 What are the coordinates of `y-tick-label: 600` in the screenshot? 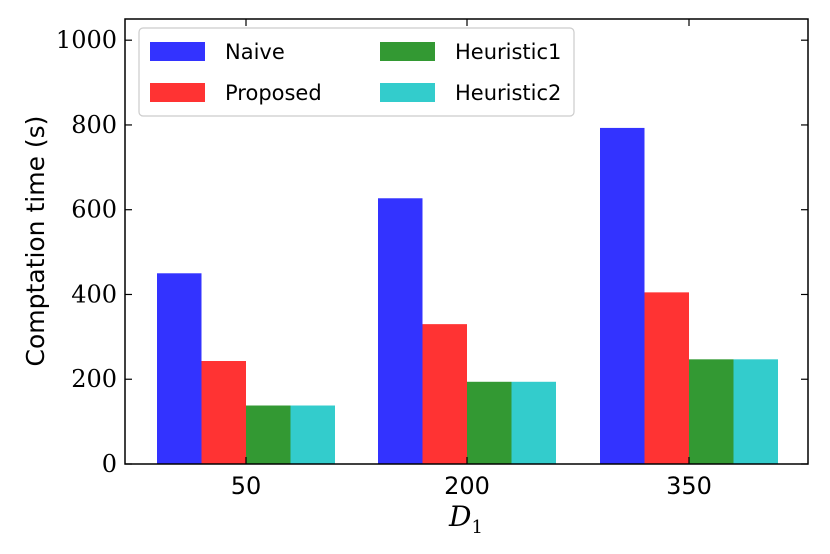 It's located at (94, 210).